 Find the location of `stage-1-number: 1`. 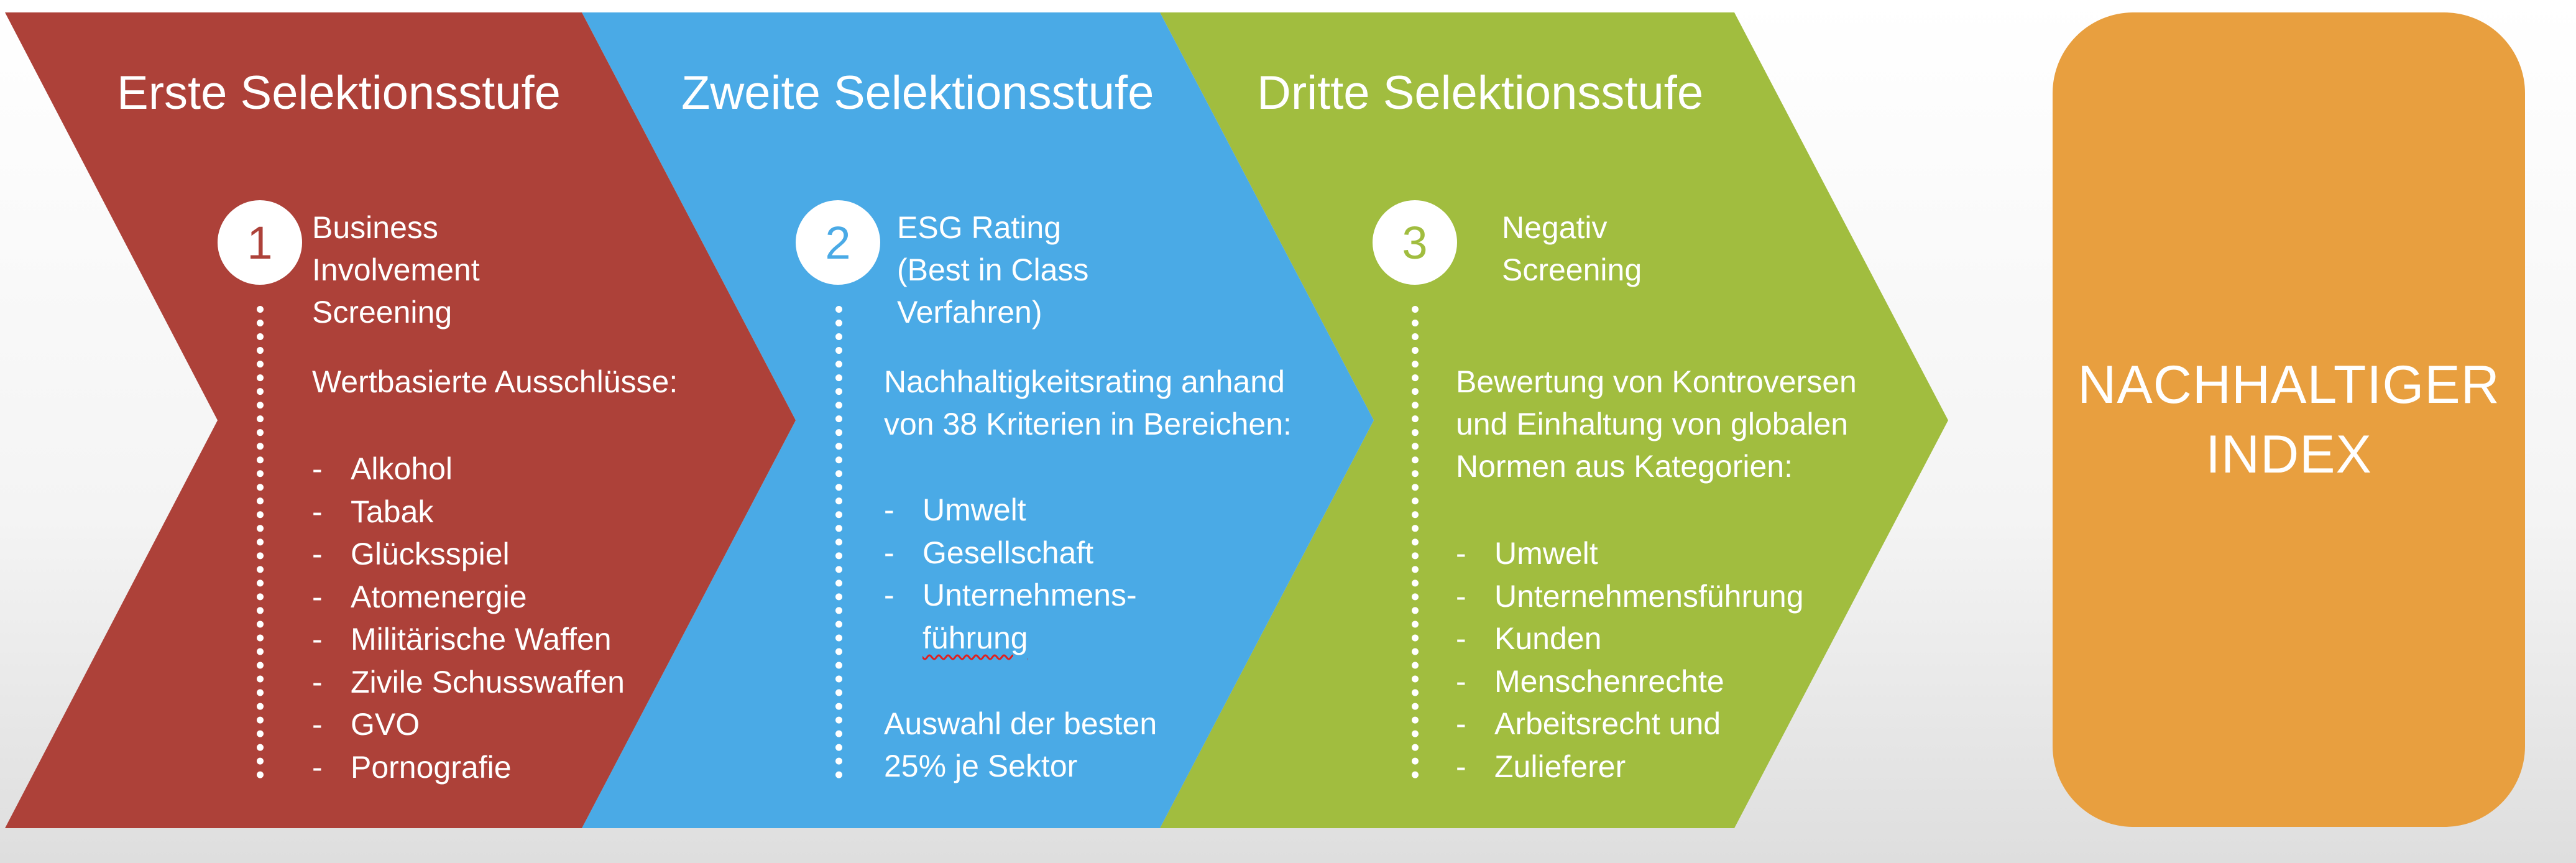

stage-1-number: 1 is located at coordinates (260, 242).